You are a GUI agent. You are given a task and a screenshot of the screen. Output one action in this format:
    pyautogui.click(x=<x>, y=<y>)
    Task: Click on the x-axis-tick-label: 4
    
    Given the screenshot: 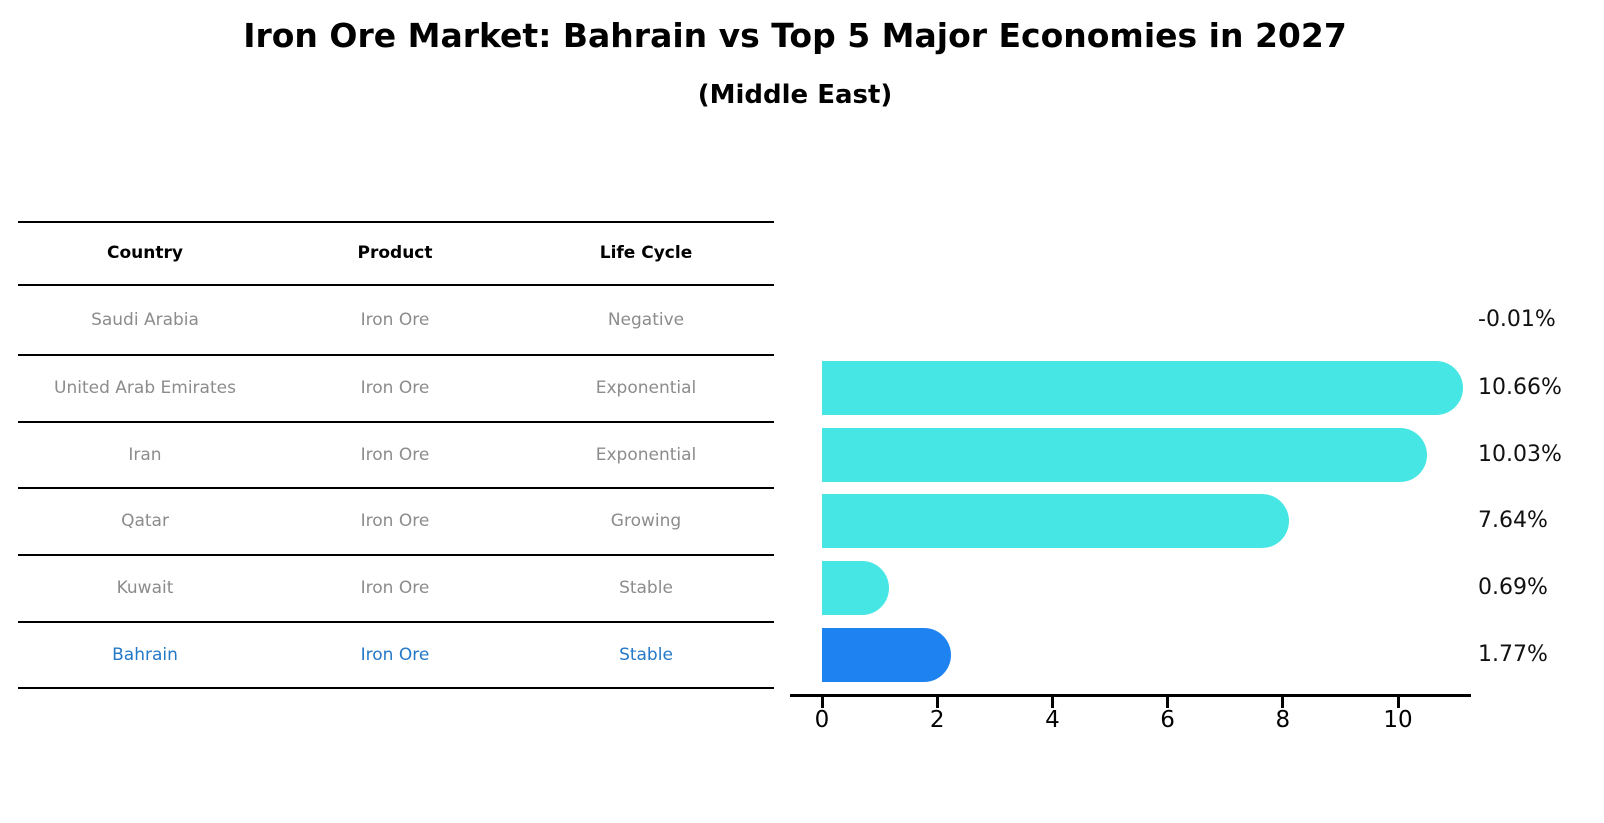 What is the action you would take?
    pyautogui.click(x=1052, y=720)
    